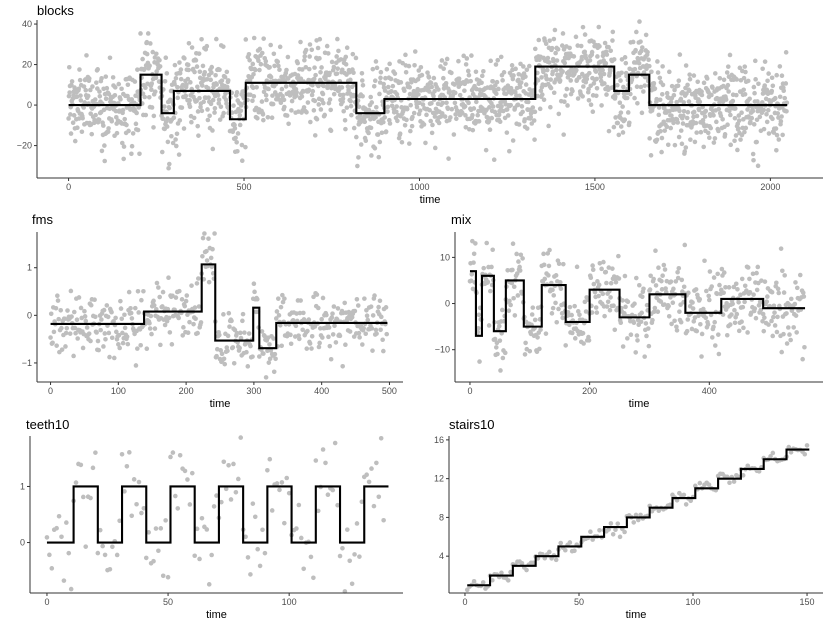 The width and height of the screenshot is (830, 628). Describe the element at coordinates (118, 391) in the screenshot. I see `x-tick-label: 100` at that location.